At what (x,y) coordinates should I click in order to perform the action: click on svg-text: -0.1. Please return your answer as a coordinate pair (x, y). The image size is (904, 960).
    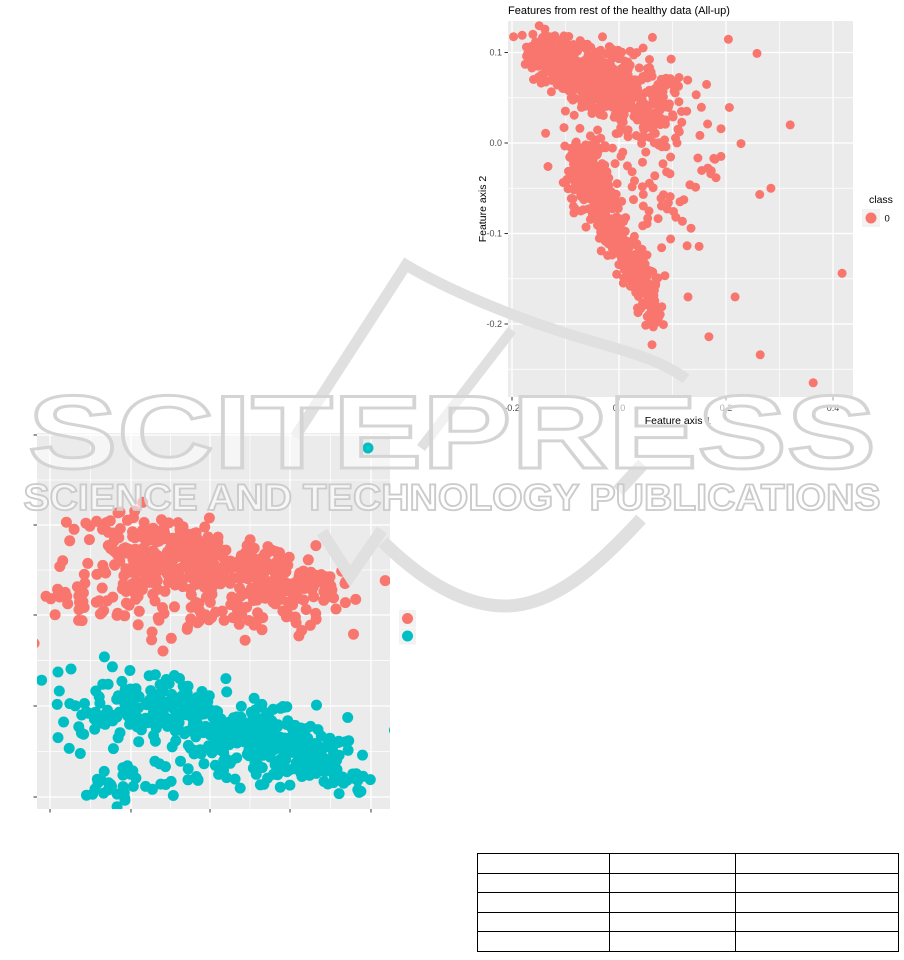
    Looking at the image, I should click on (494, 234).